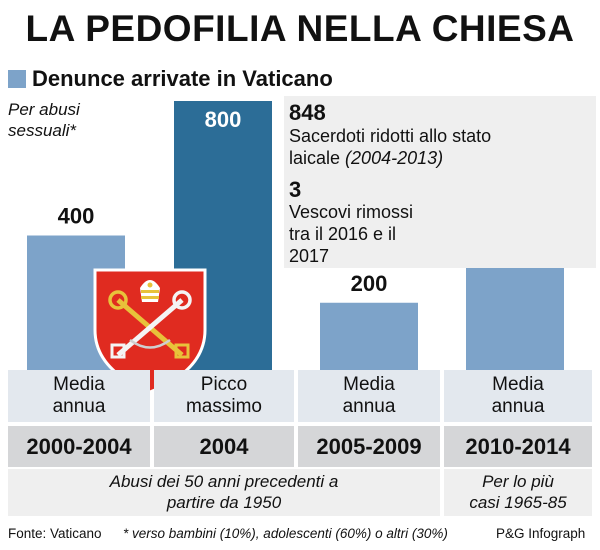 The height and width of the screenshot is (550, 600). What do you see at coordinates (79, 446) in the screenshot?
I see `category-label: 2000-2004` at bounding box center [79, 446].